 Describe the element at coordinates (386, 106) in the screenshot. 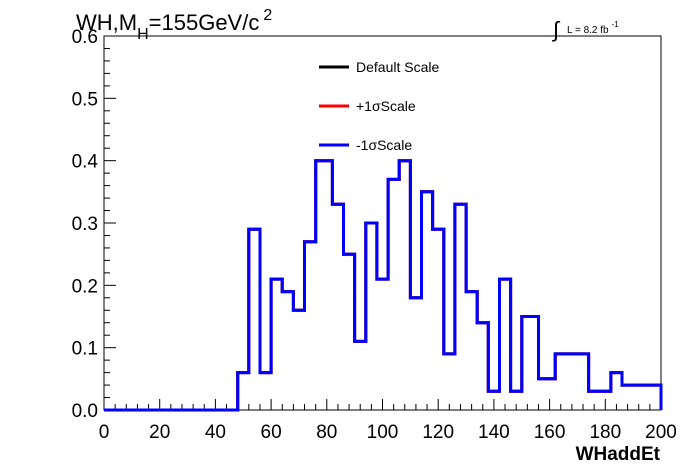

I see `legend-label-plus-1sigma-scale: +1σScale` at that location.